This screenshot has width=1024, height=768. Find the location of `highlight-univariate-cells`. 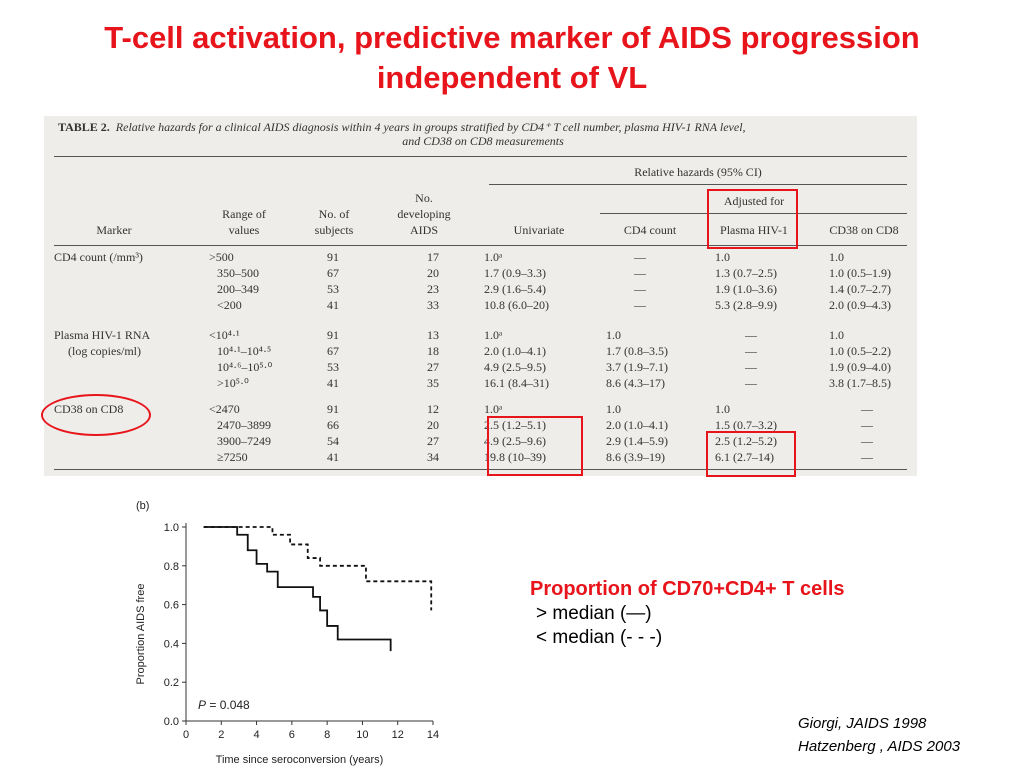

highlight-univariate-cells is located at coordinates (535, 446).